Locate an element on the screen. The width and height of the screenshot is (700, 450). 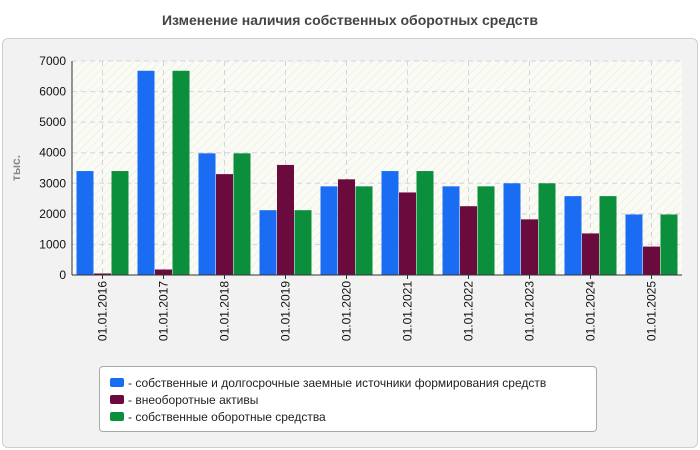
x-tick-label: 01.01.2020 is located at coordinates (347, 311).